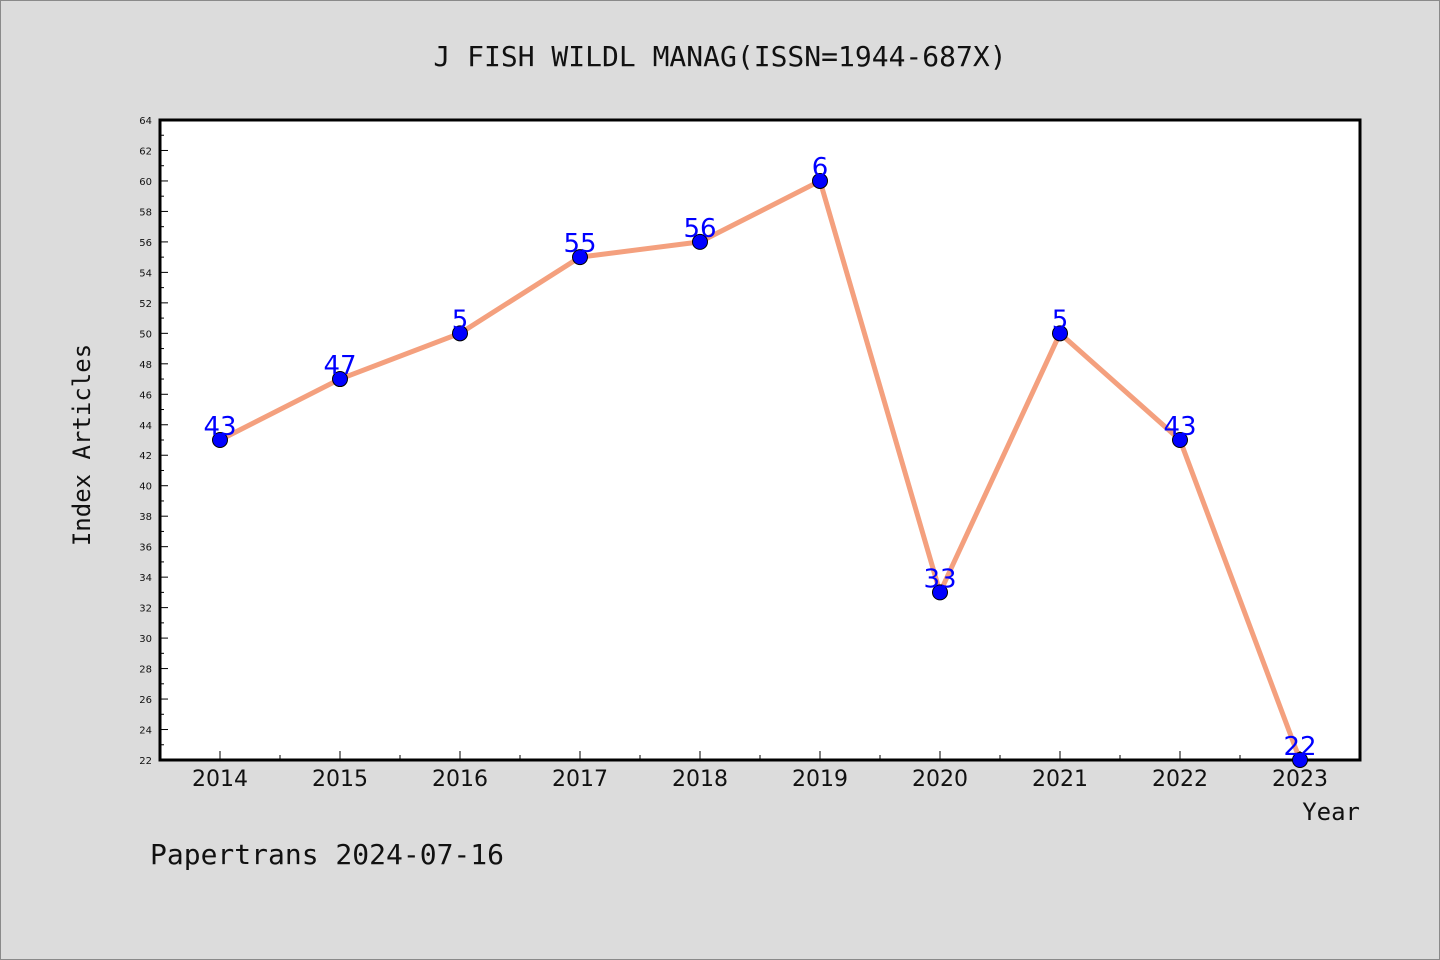 The width and height of the screenshot is (1440, 960). Describe the element at coordinates (327, 854) in the screenshot. I see `footer-stamp: Papertrans 2024-07-16` at that location.